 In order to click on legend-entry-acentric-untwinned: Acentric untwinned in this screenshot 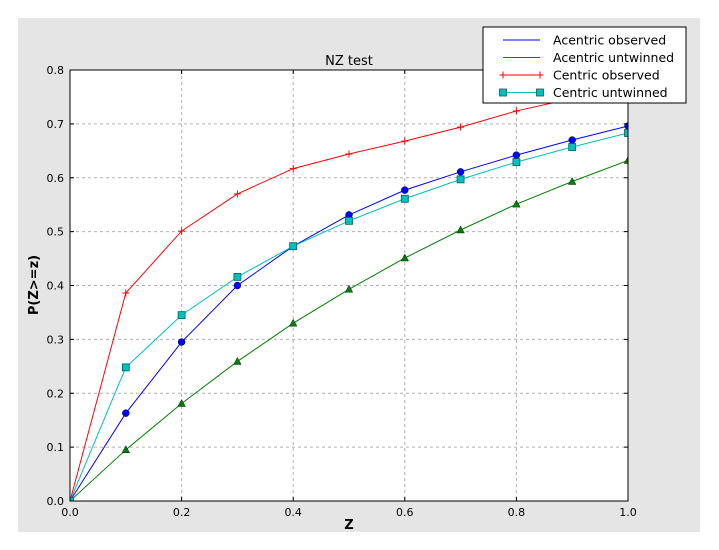, I will do `click(588, 57)`.